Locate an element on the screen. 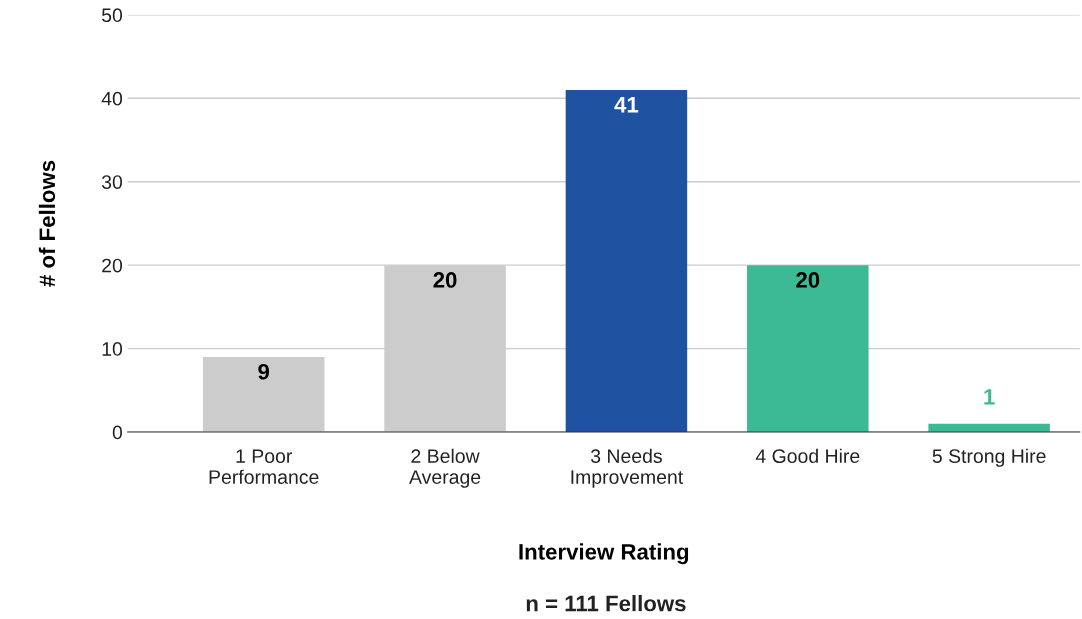 Image resolution: width=1082 pixels, height=619 pixels. y-tick-label: 50 is located at coordinates (112, 15).